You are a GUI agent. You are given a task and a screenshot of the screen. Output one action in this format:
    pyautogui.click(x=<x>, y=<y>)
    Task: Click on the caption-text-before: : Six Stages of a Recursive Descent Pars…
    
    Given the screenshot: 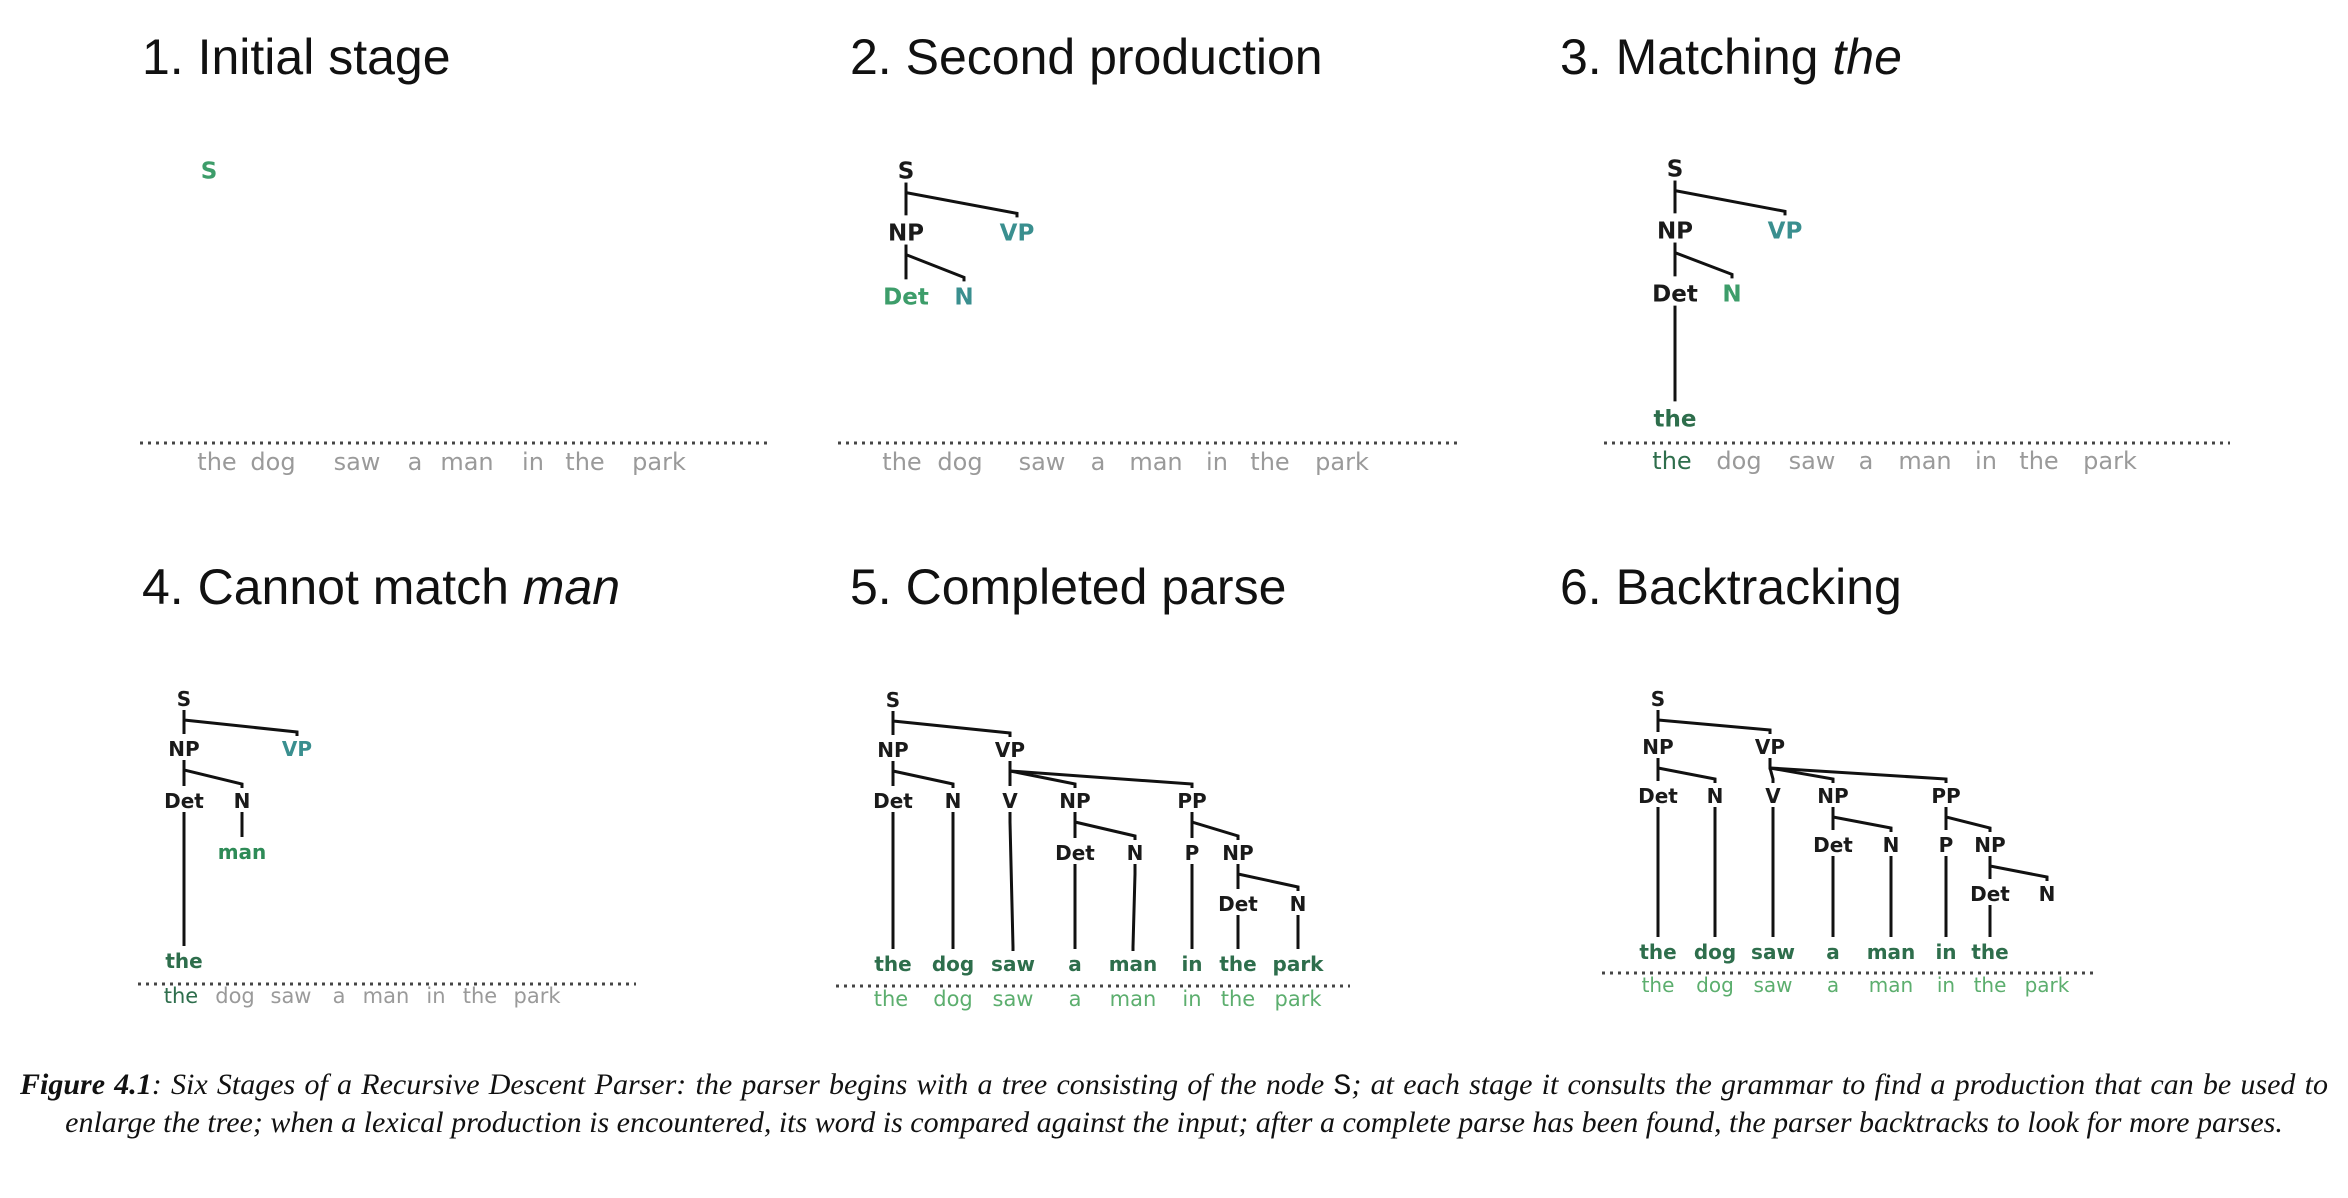 What is the action you would take?
    pyautogui.click(x=742, y=1084)
    